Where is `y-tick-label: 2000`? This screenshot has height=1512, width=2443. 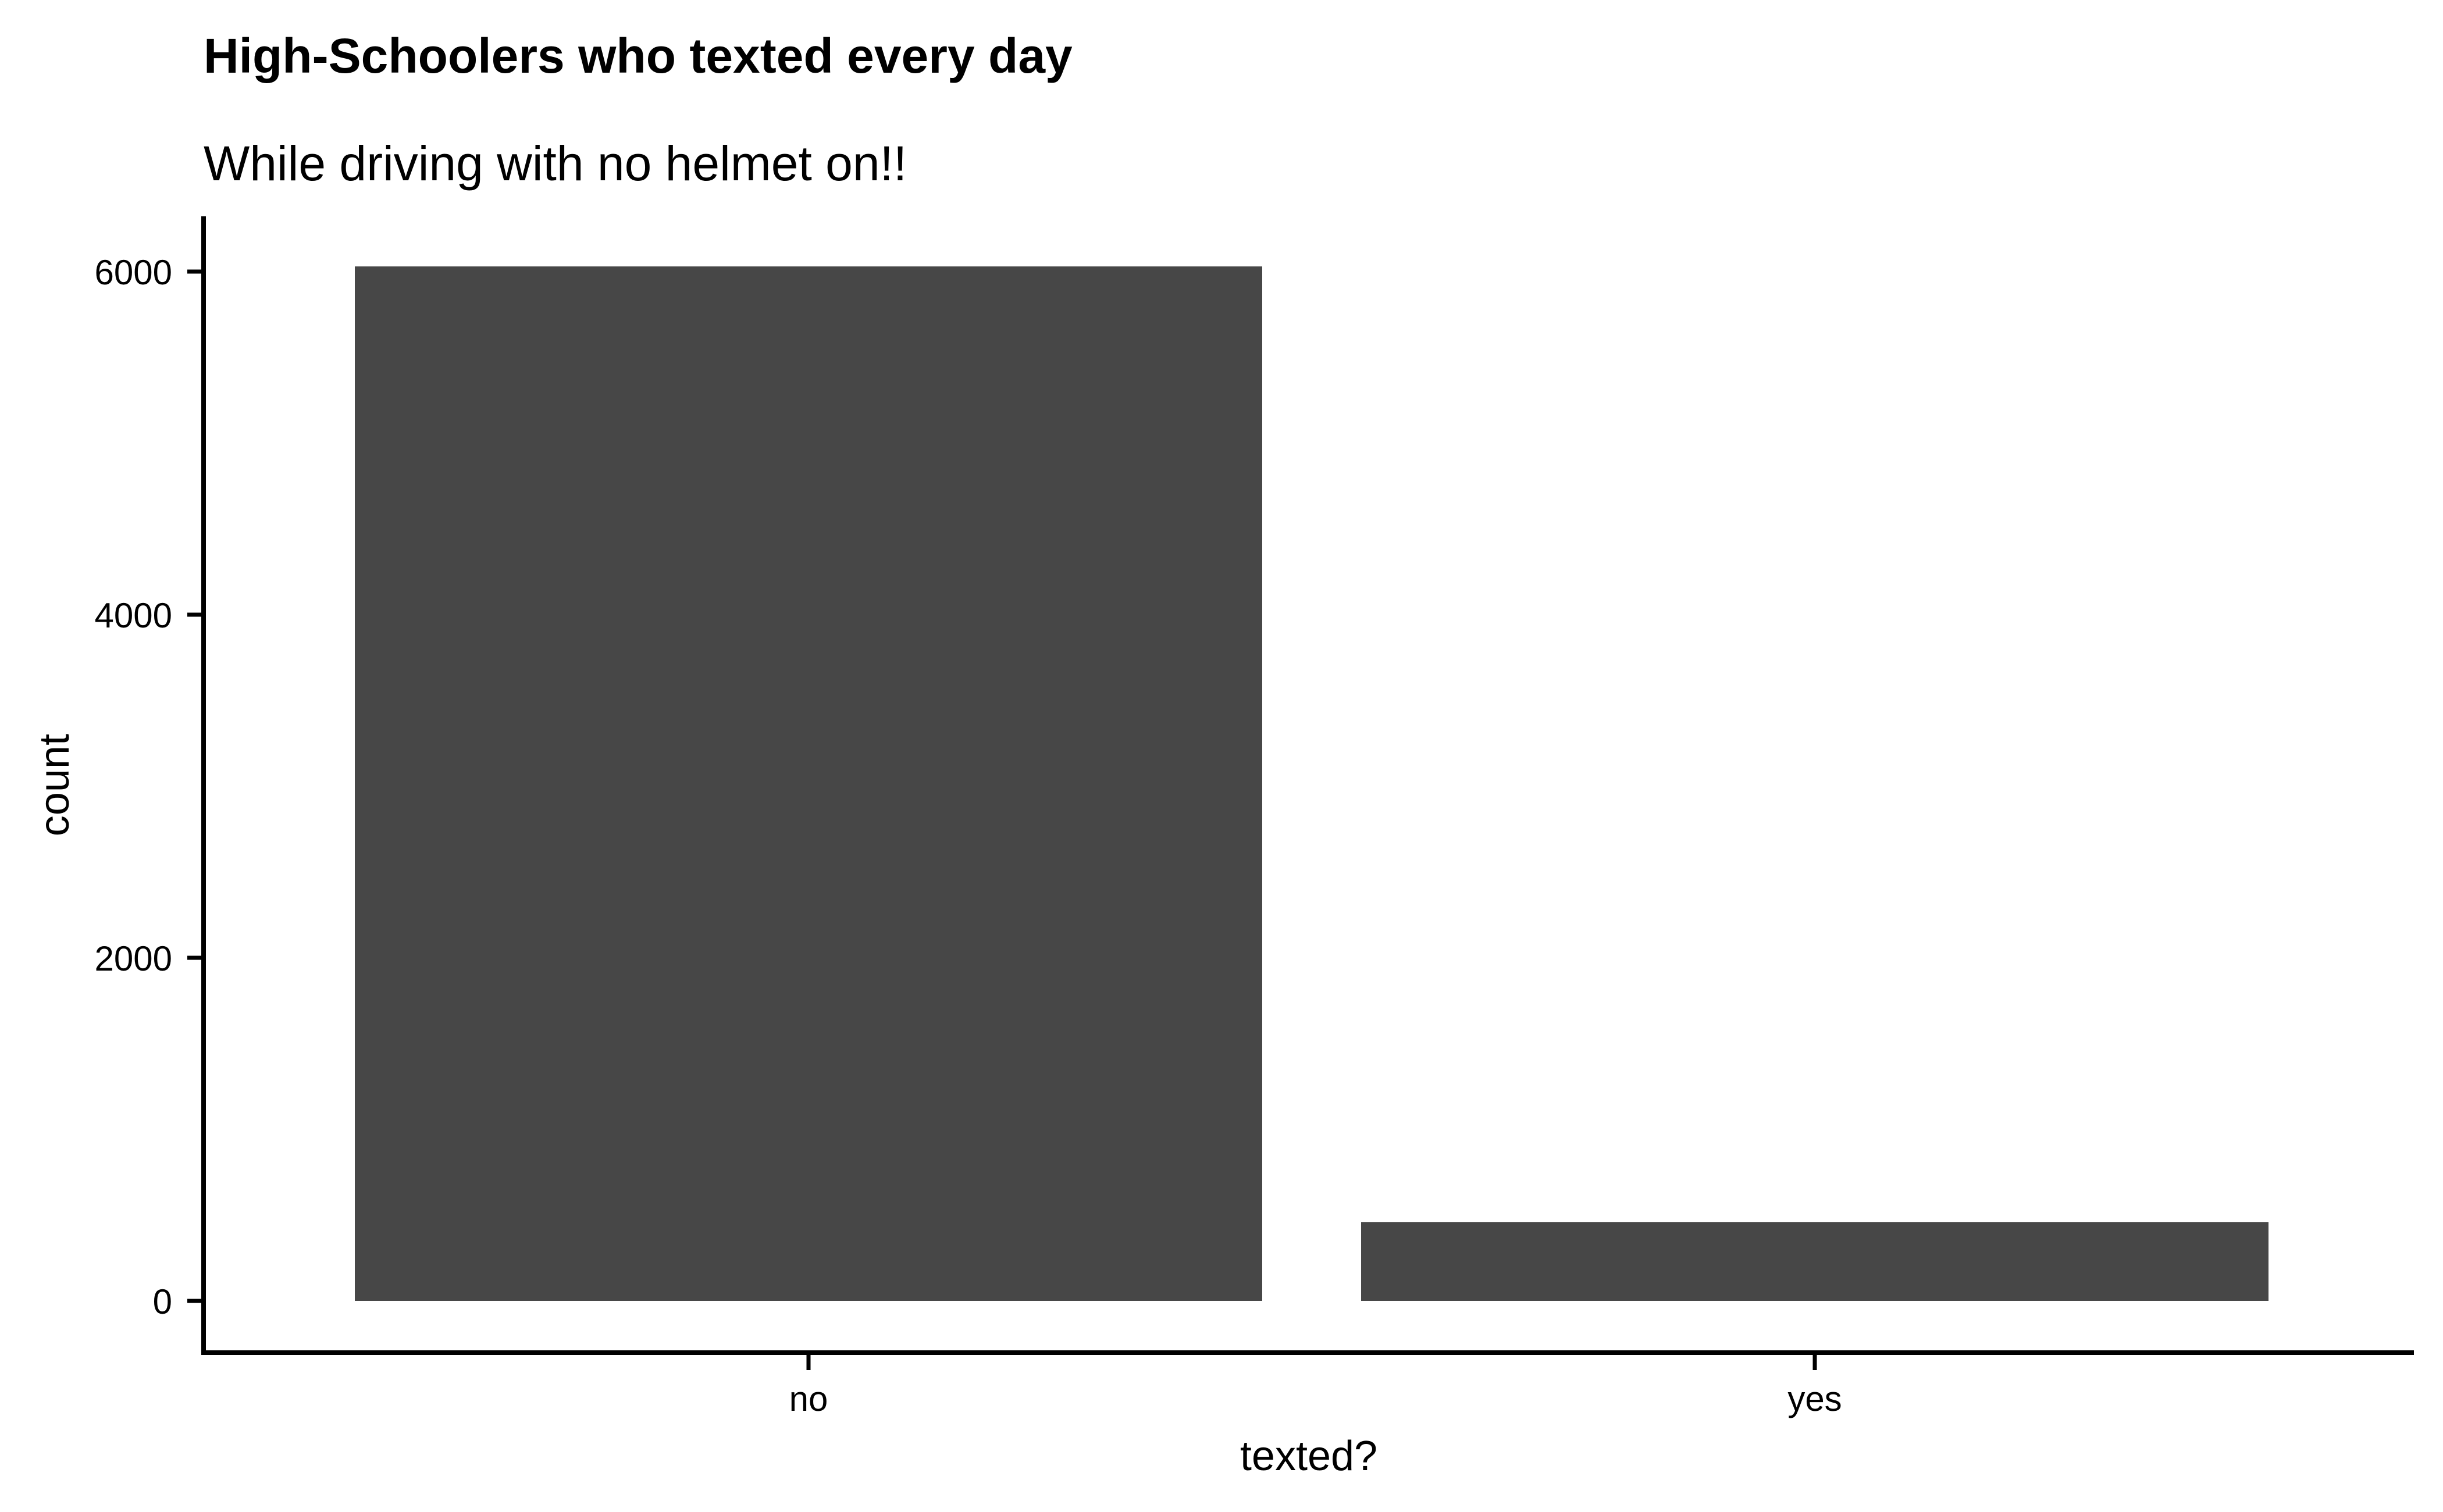 y-tick-label: 2000 is located at coordinates (133, 959).